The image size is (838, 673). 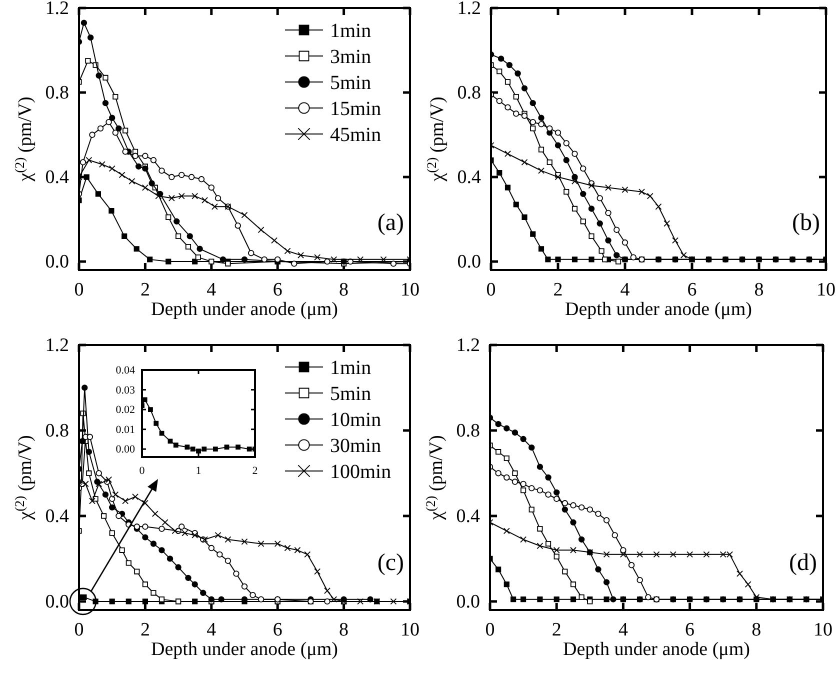 What do you see at coordinates (126, 450) in the screenshot?
I see `y-tick-label: 0.00` at bounding box center [126, 450].